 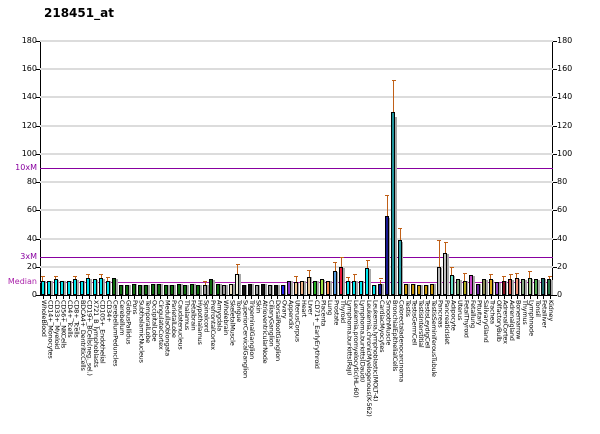 I want to click on chart-title: 218451_at, so click(x=79, y=13).